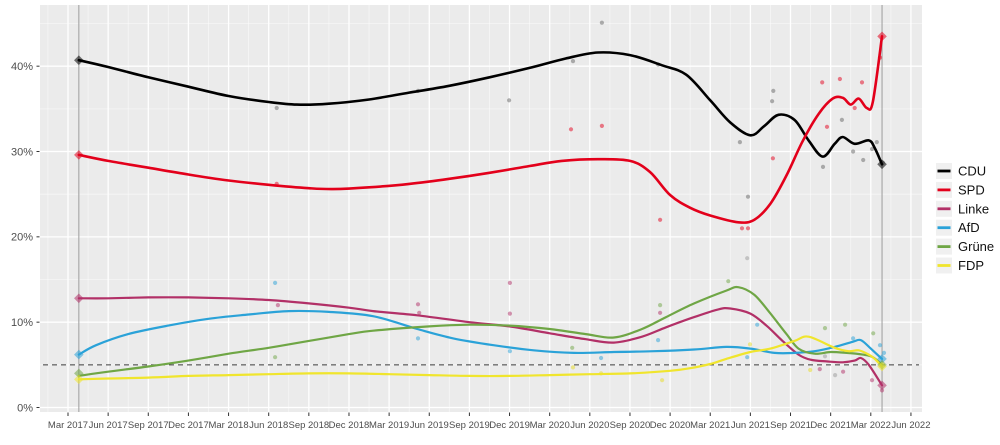 This screenshot has width=1000, height=445. Describe the element at coordinates (750, 425) in the screenshot. I see `x-tick-label: Jun 2021` at that location.